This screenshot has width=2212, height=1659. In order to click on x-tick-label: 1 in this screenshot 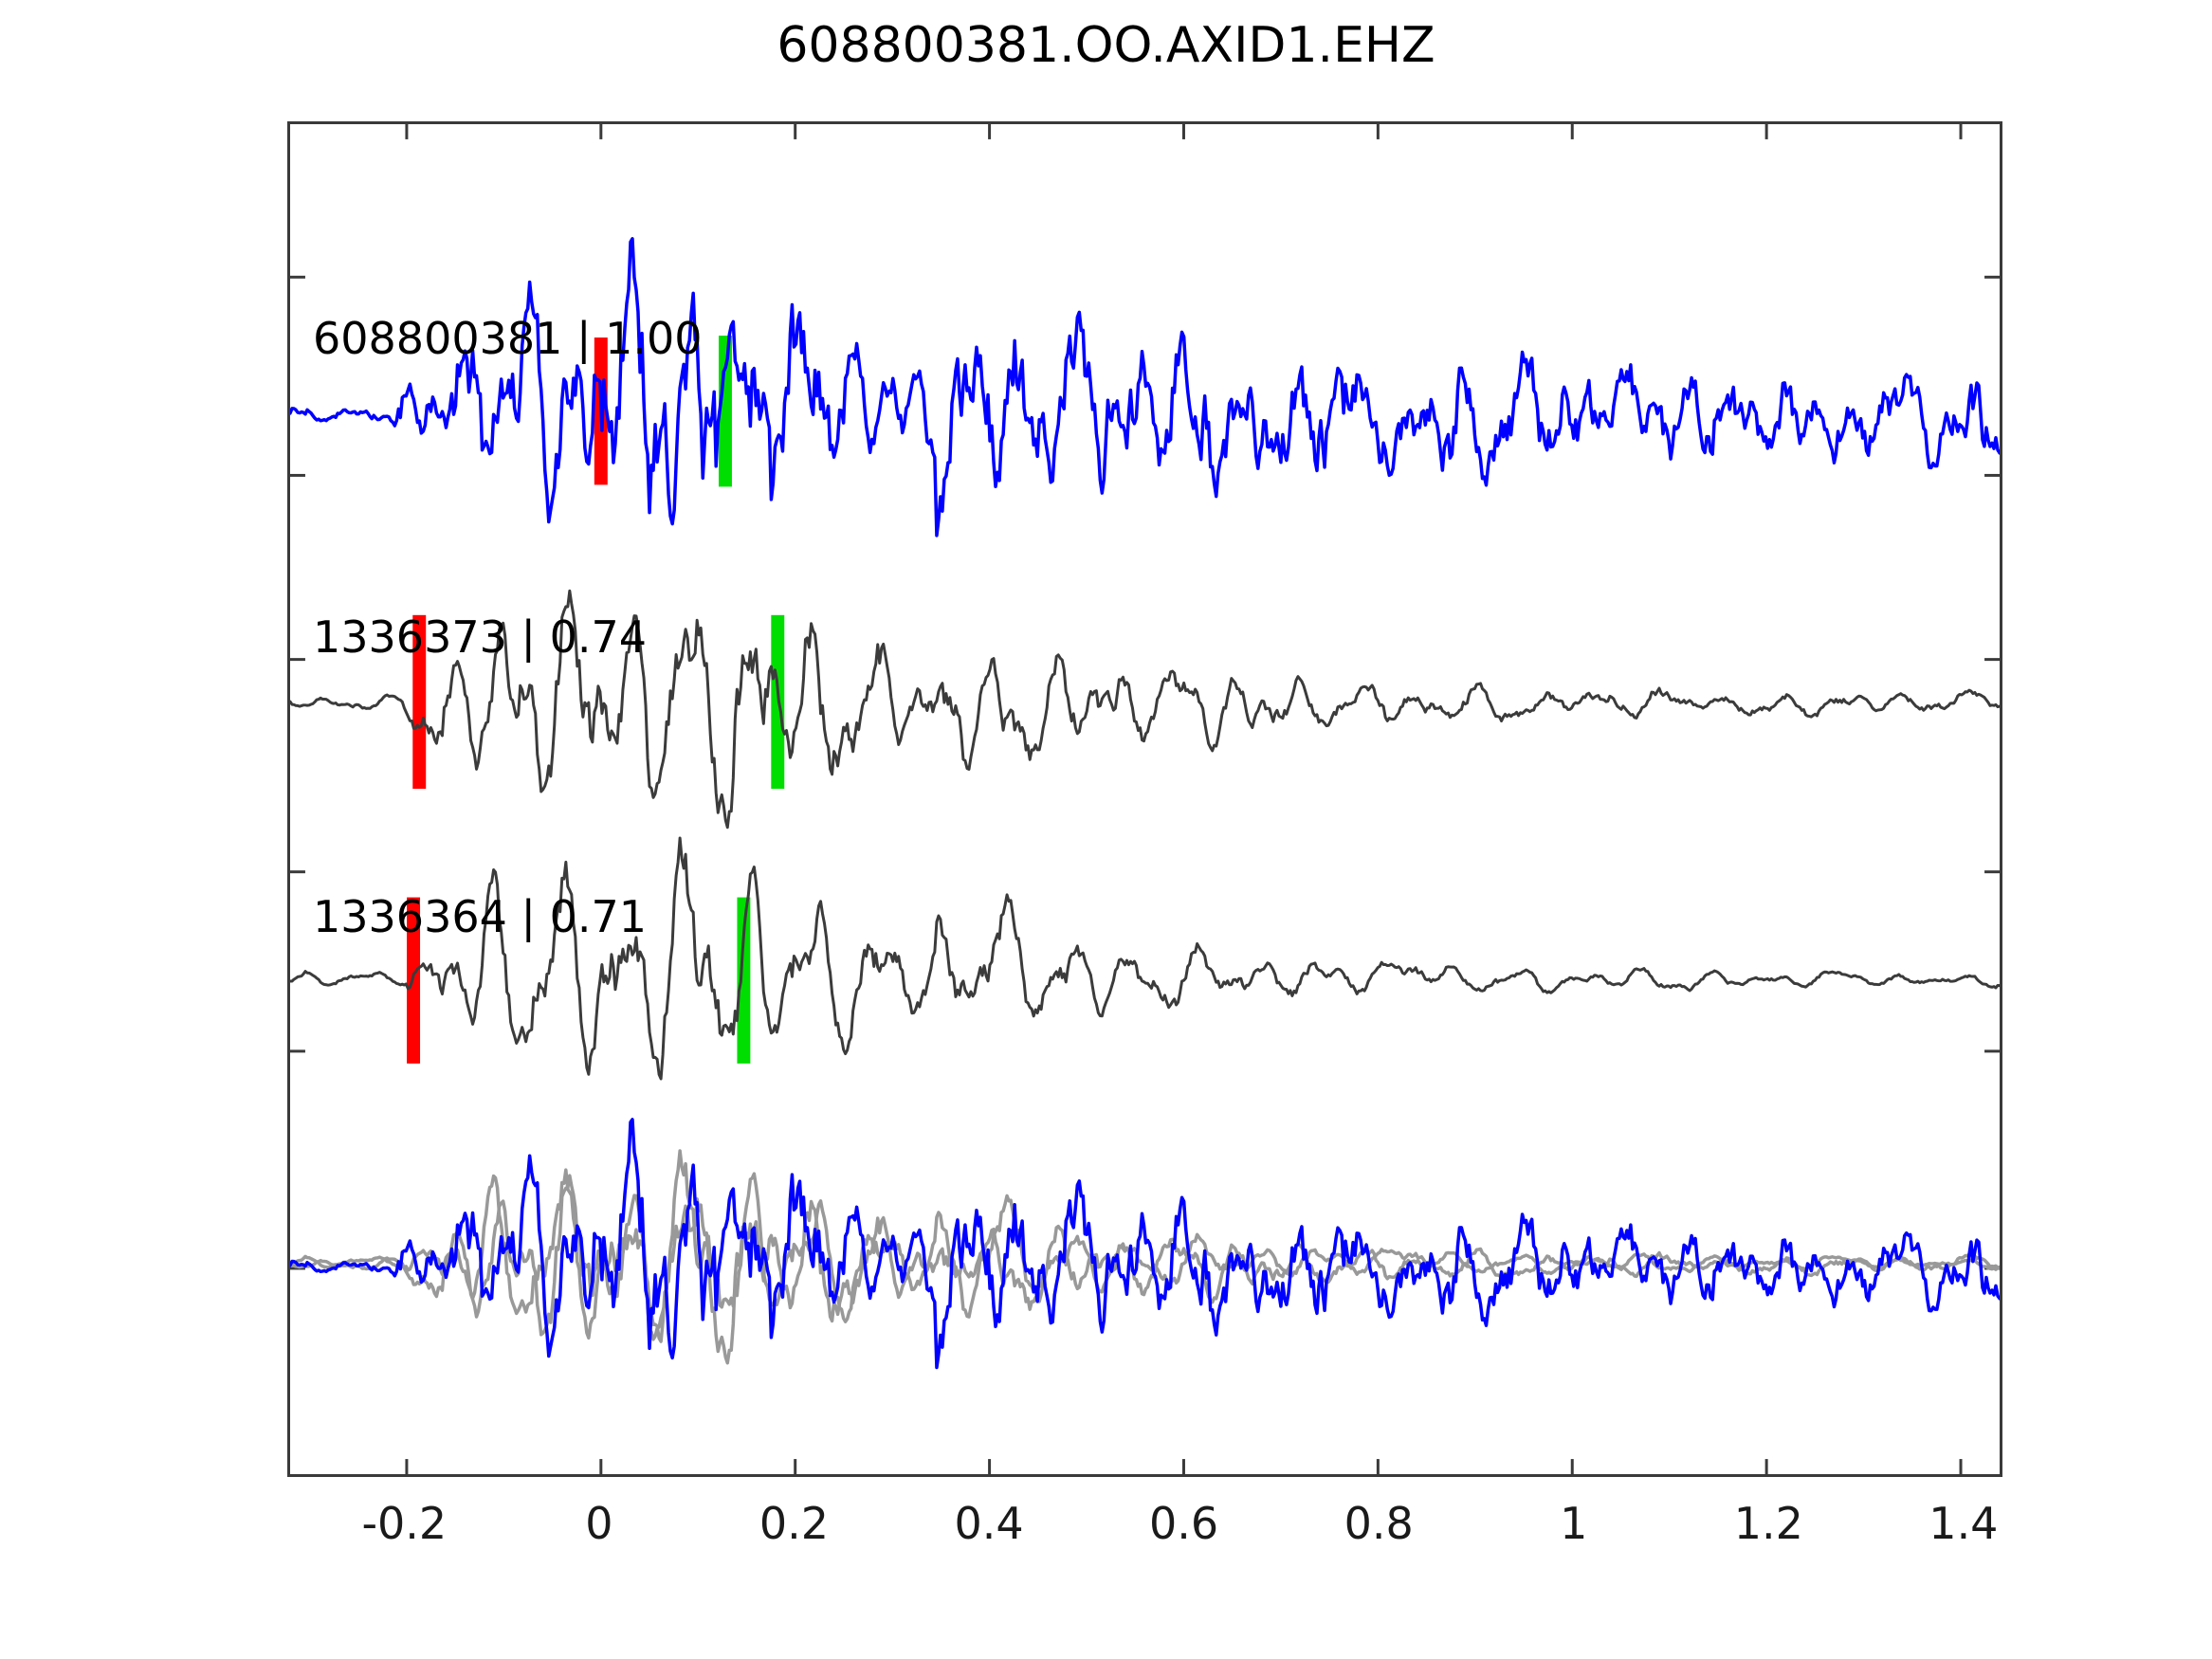, I will do `click(1574, 1523)`.